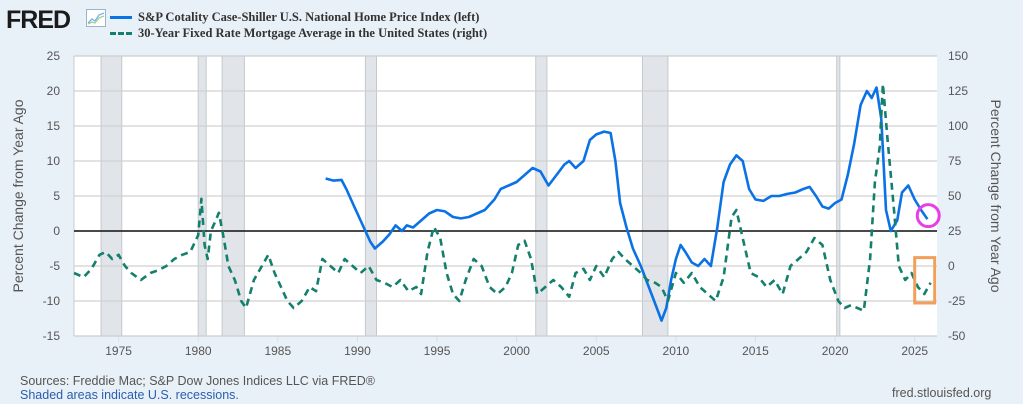  What do you see at coordinates (277, 351) in the screenshot?
I see `x-tick-label: 1985` at bounding box center [277, 351].